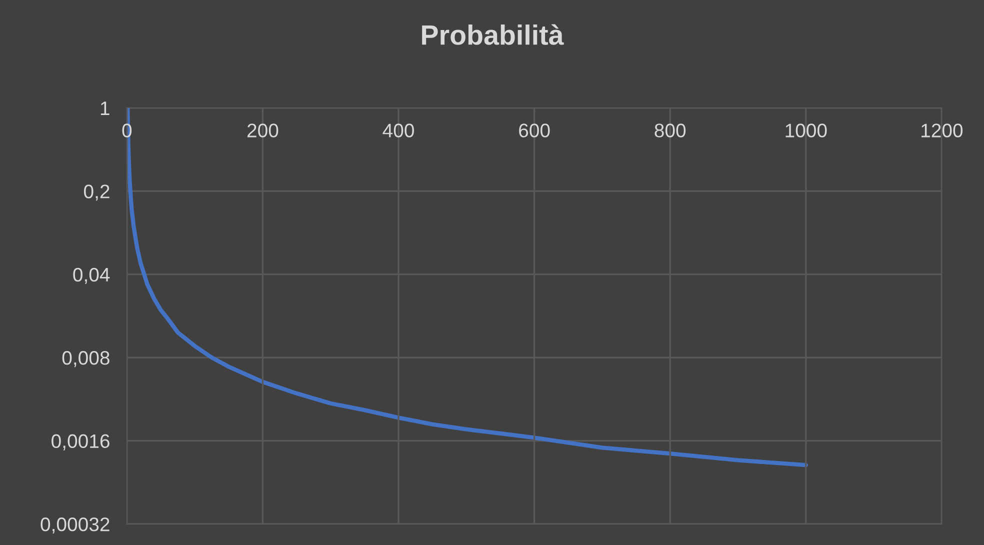  Describe the element at coordinates (942, 131) in the screenshot. I see `x-tick-label: 1200` at that location.